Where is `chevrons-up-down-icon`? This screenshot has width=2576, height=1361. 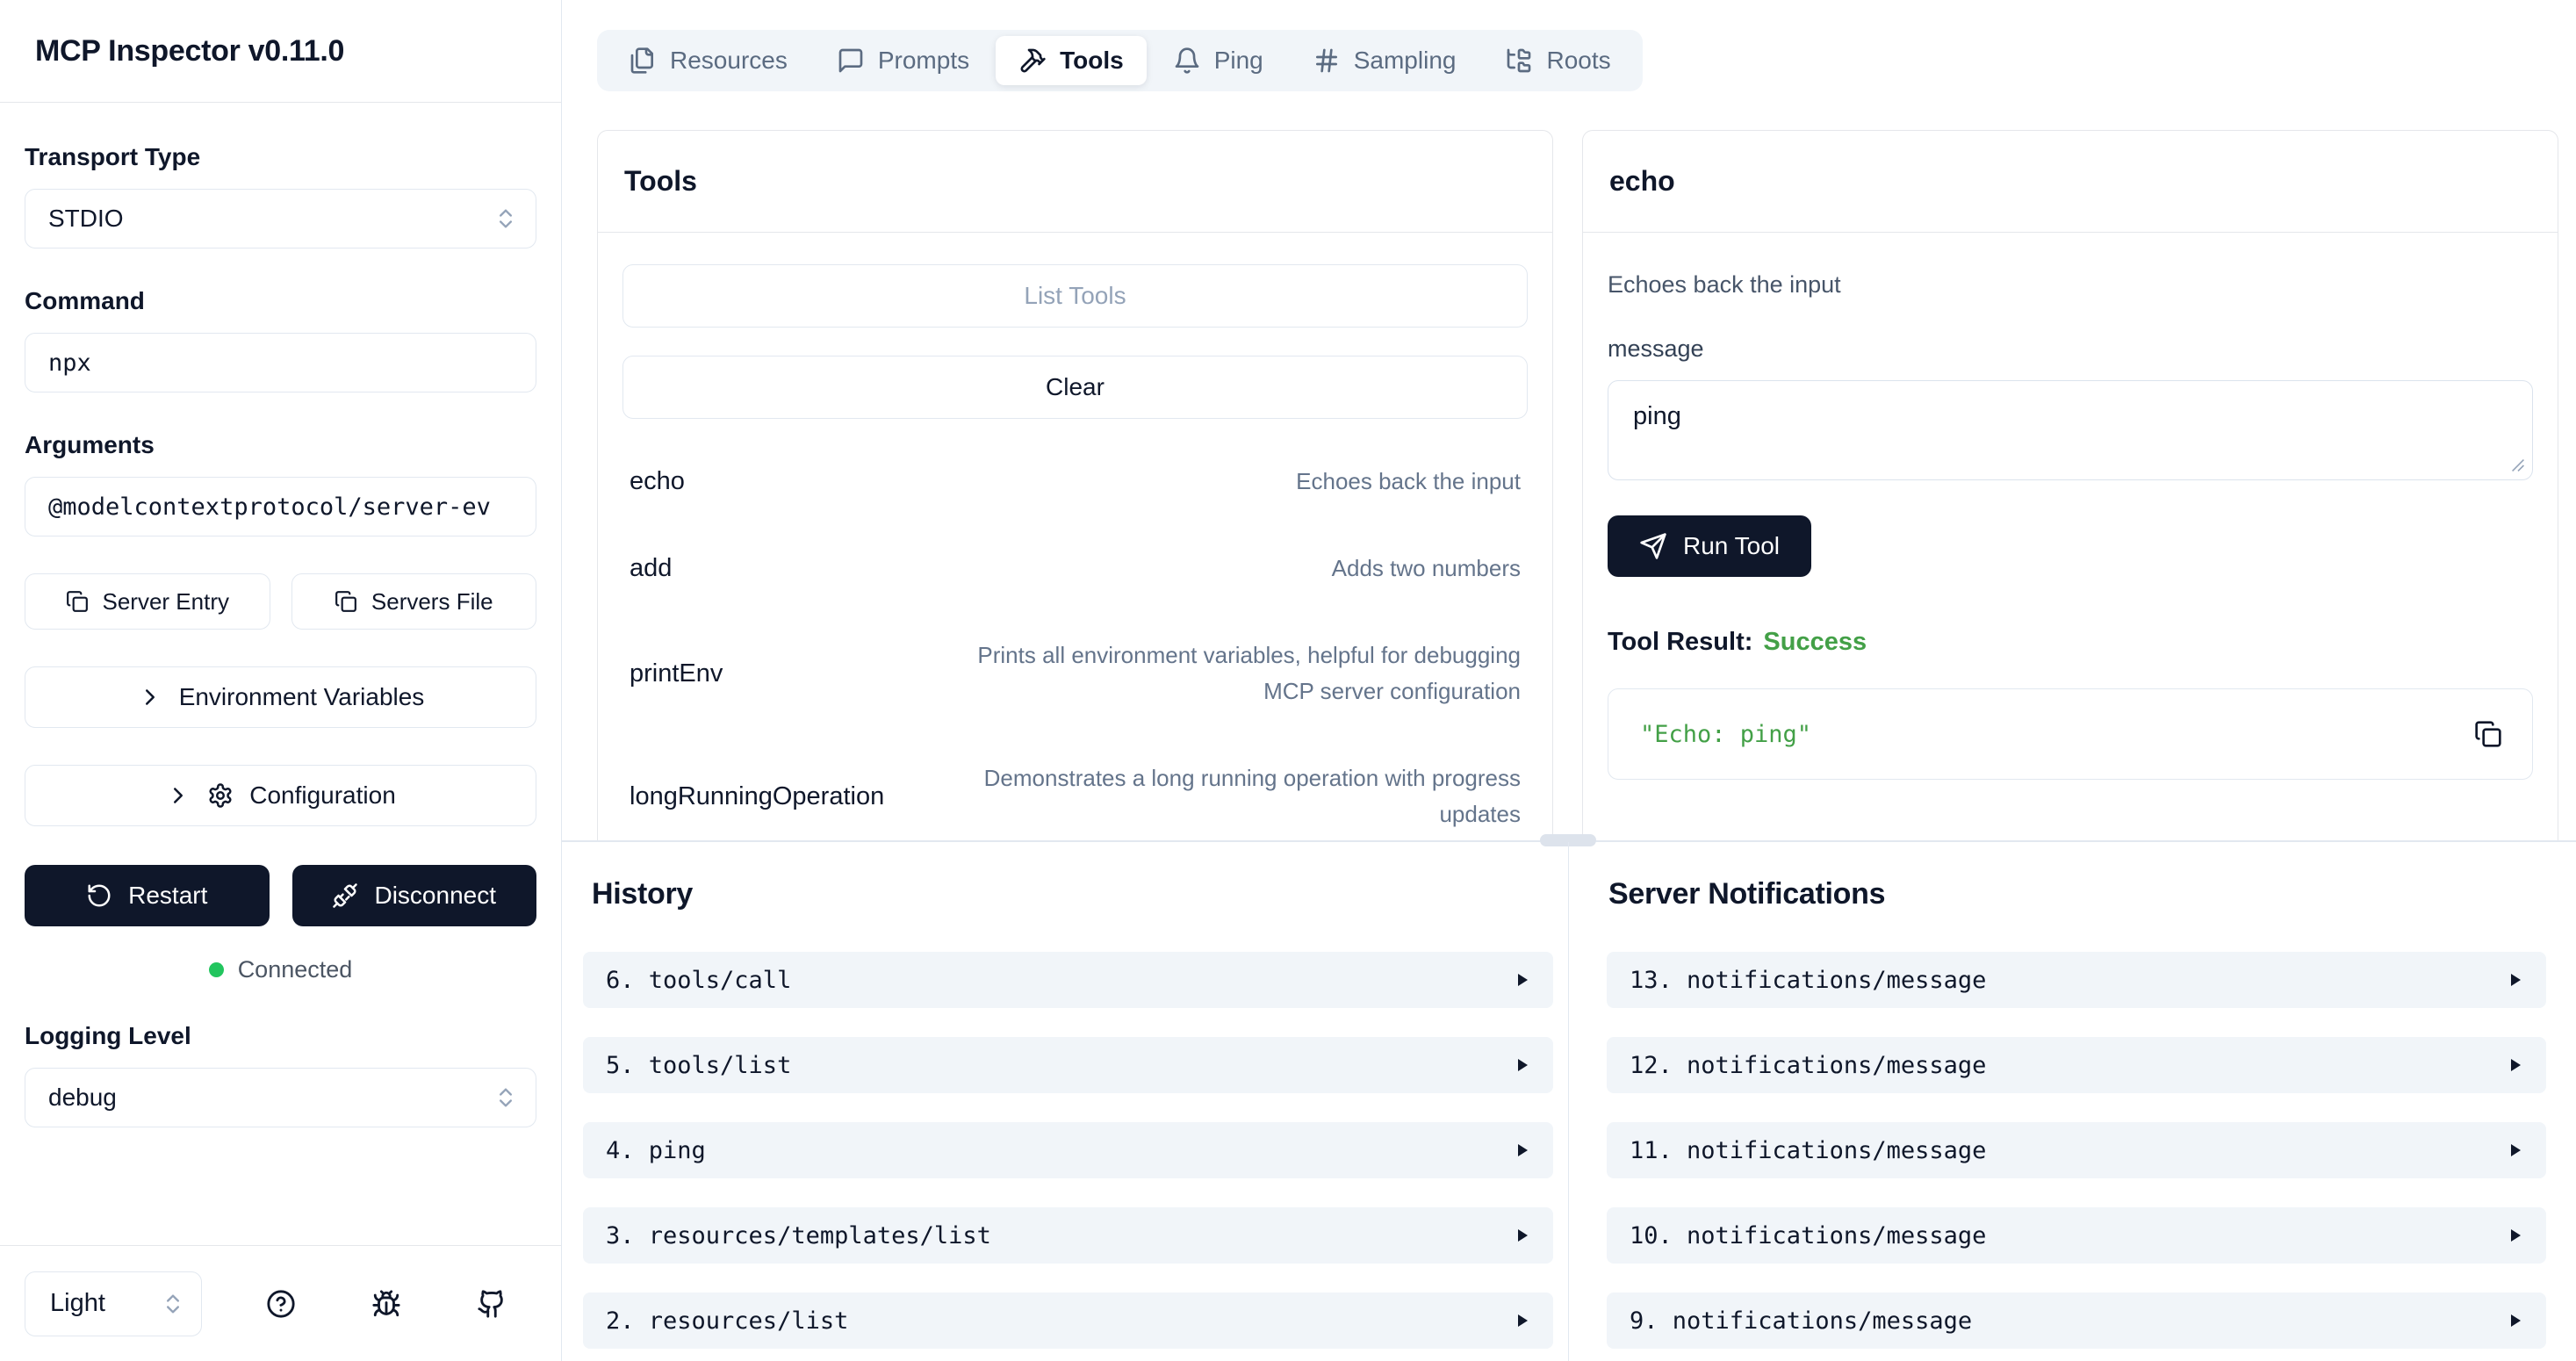
chevrons-up-down-icon is located at coordinates (506, 218).